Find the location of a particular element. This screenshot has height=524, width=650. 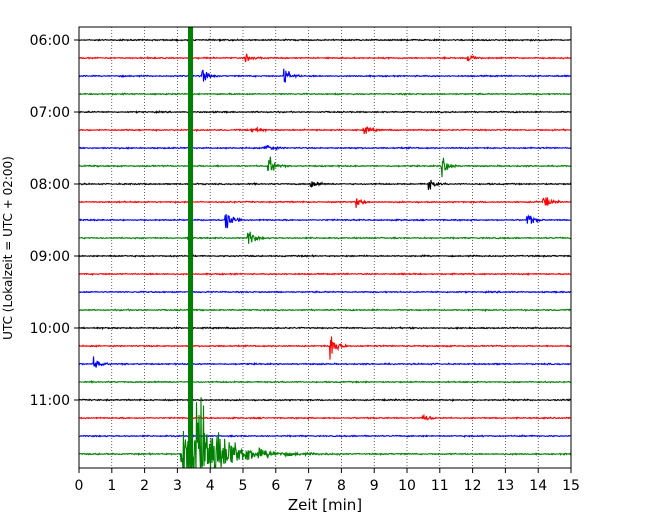

x-tick-label: 3 is located at coordinates (177, 486).